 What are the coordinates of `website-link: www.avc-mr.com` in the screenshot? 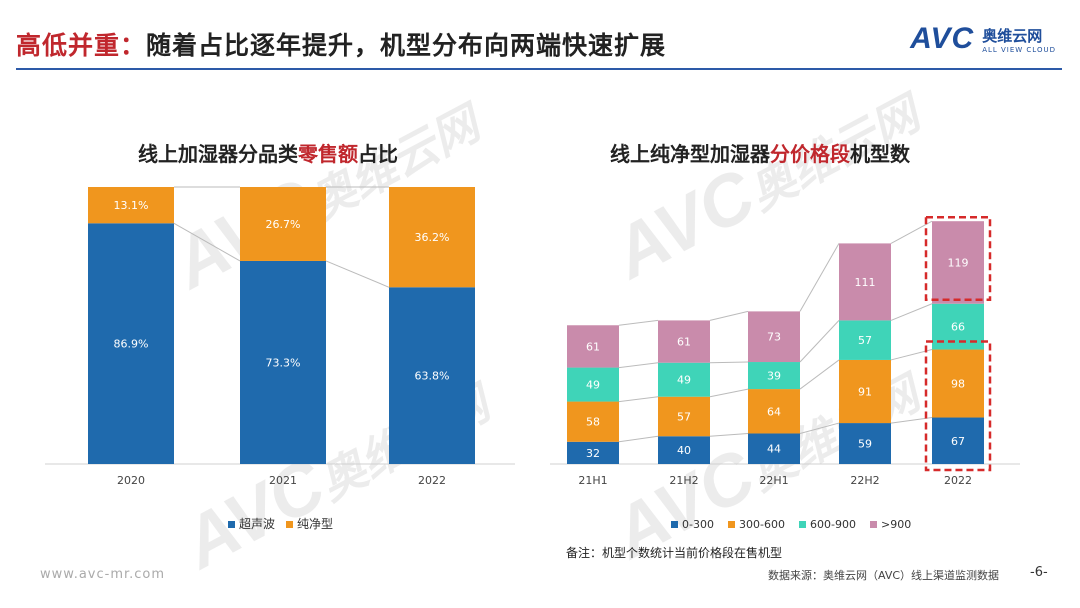 It's located at (103, 574).